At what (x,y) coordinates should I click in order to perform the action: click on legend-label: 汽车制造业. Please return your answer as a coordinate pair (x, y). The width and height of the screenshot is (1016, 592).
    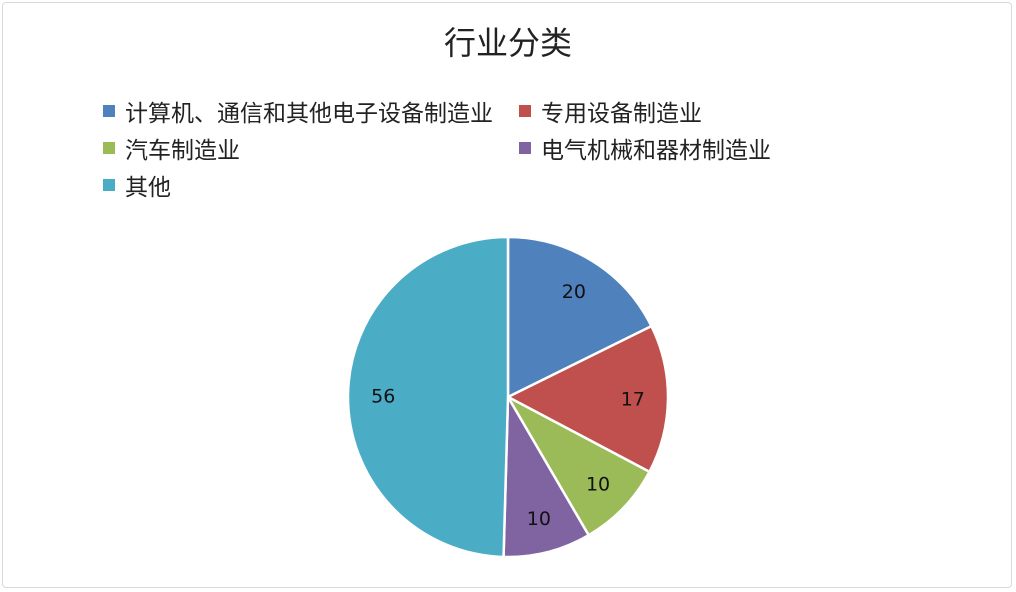
    Looking at the image, I should click on (182, 151).